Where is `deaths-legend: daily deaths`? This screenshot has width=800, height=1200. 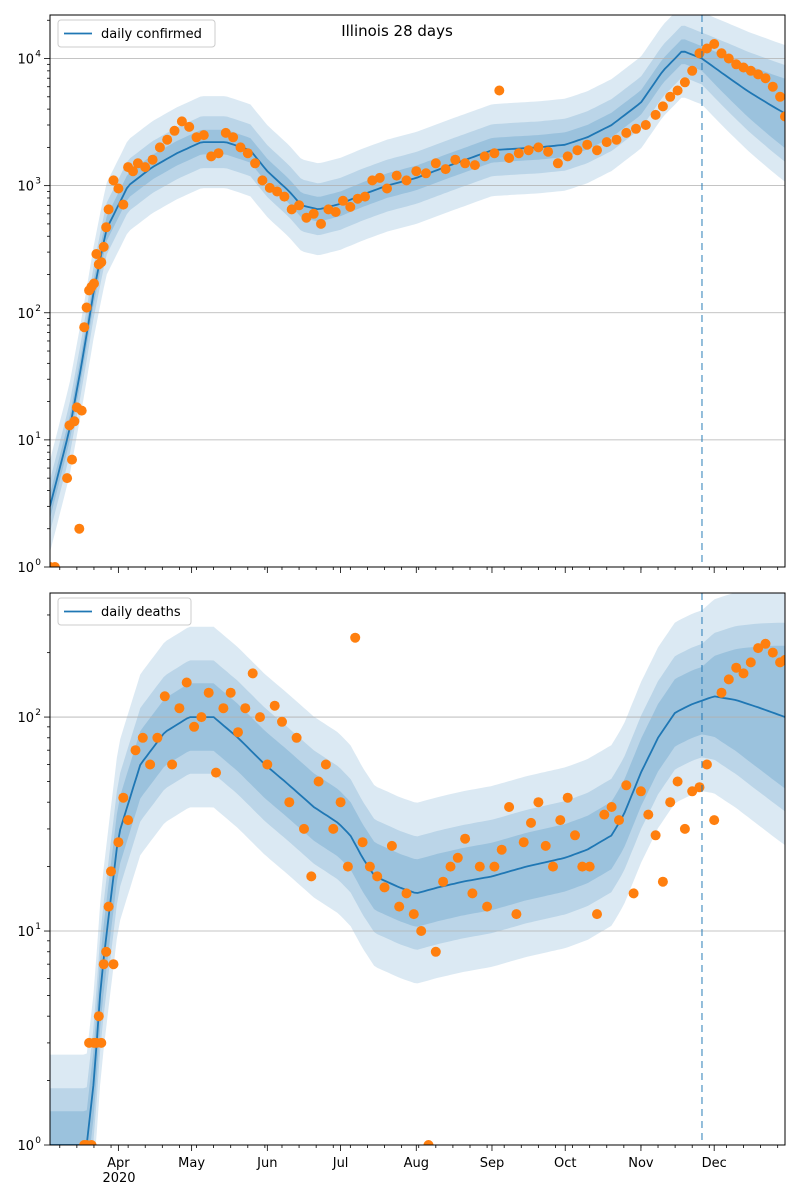
deaths-legend: daily deaths is located at coordinates (124, 611).